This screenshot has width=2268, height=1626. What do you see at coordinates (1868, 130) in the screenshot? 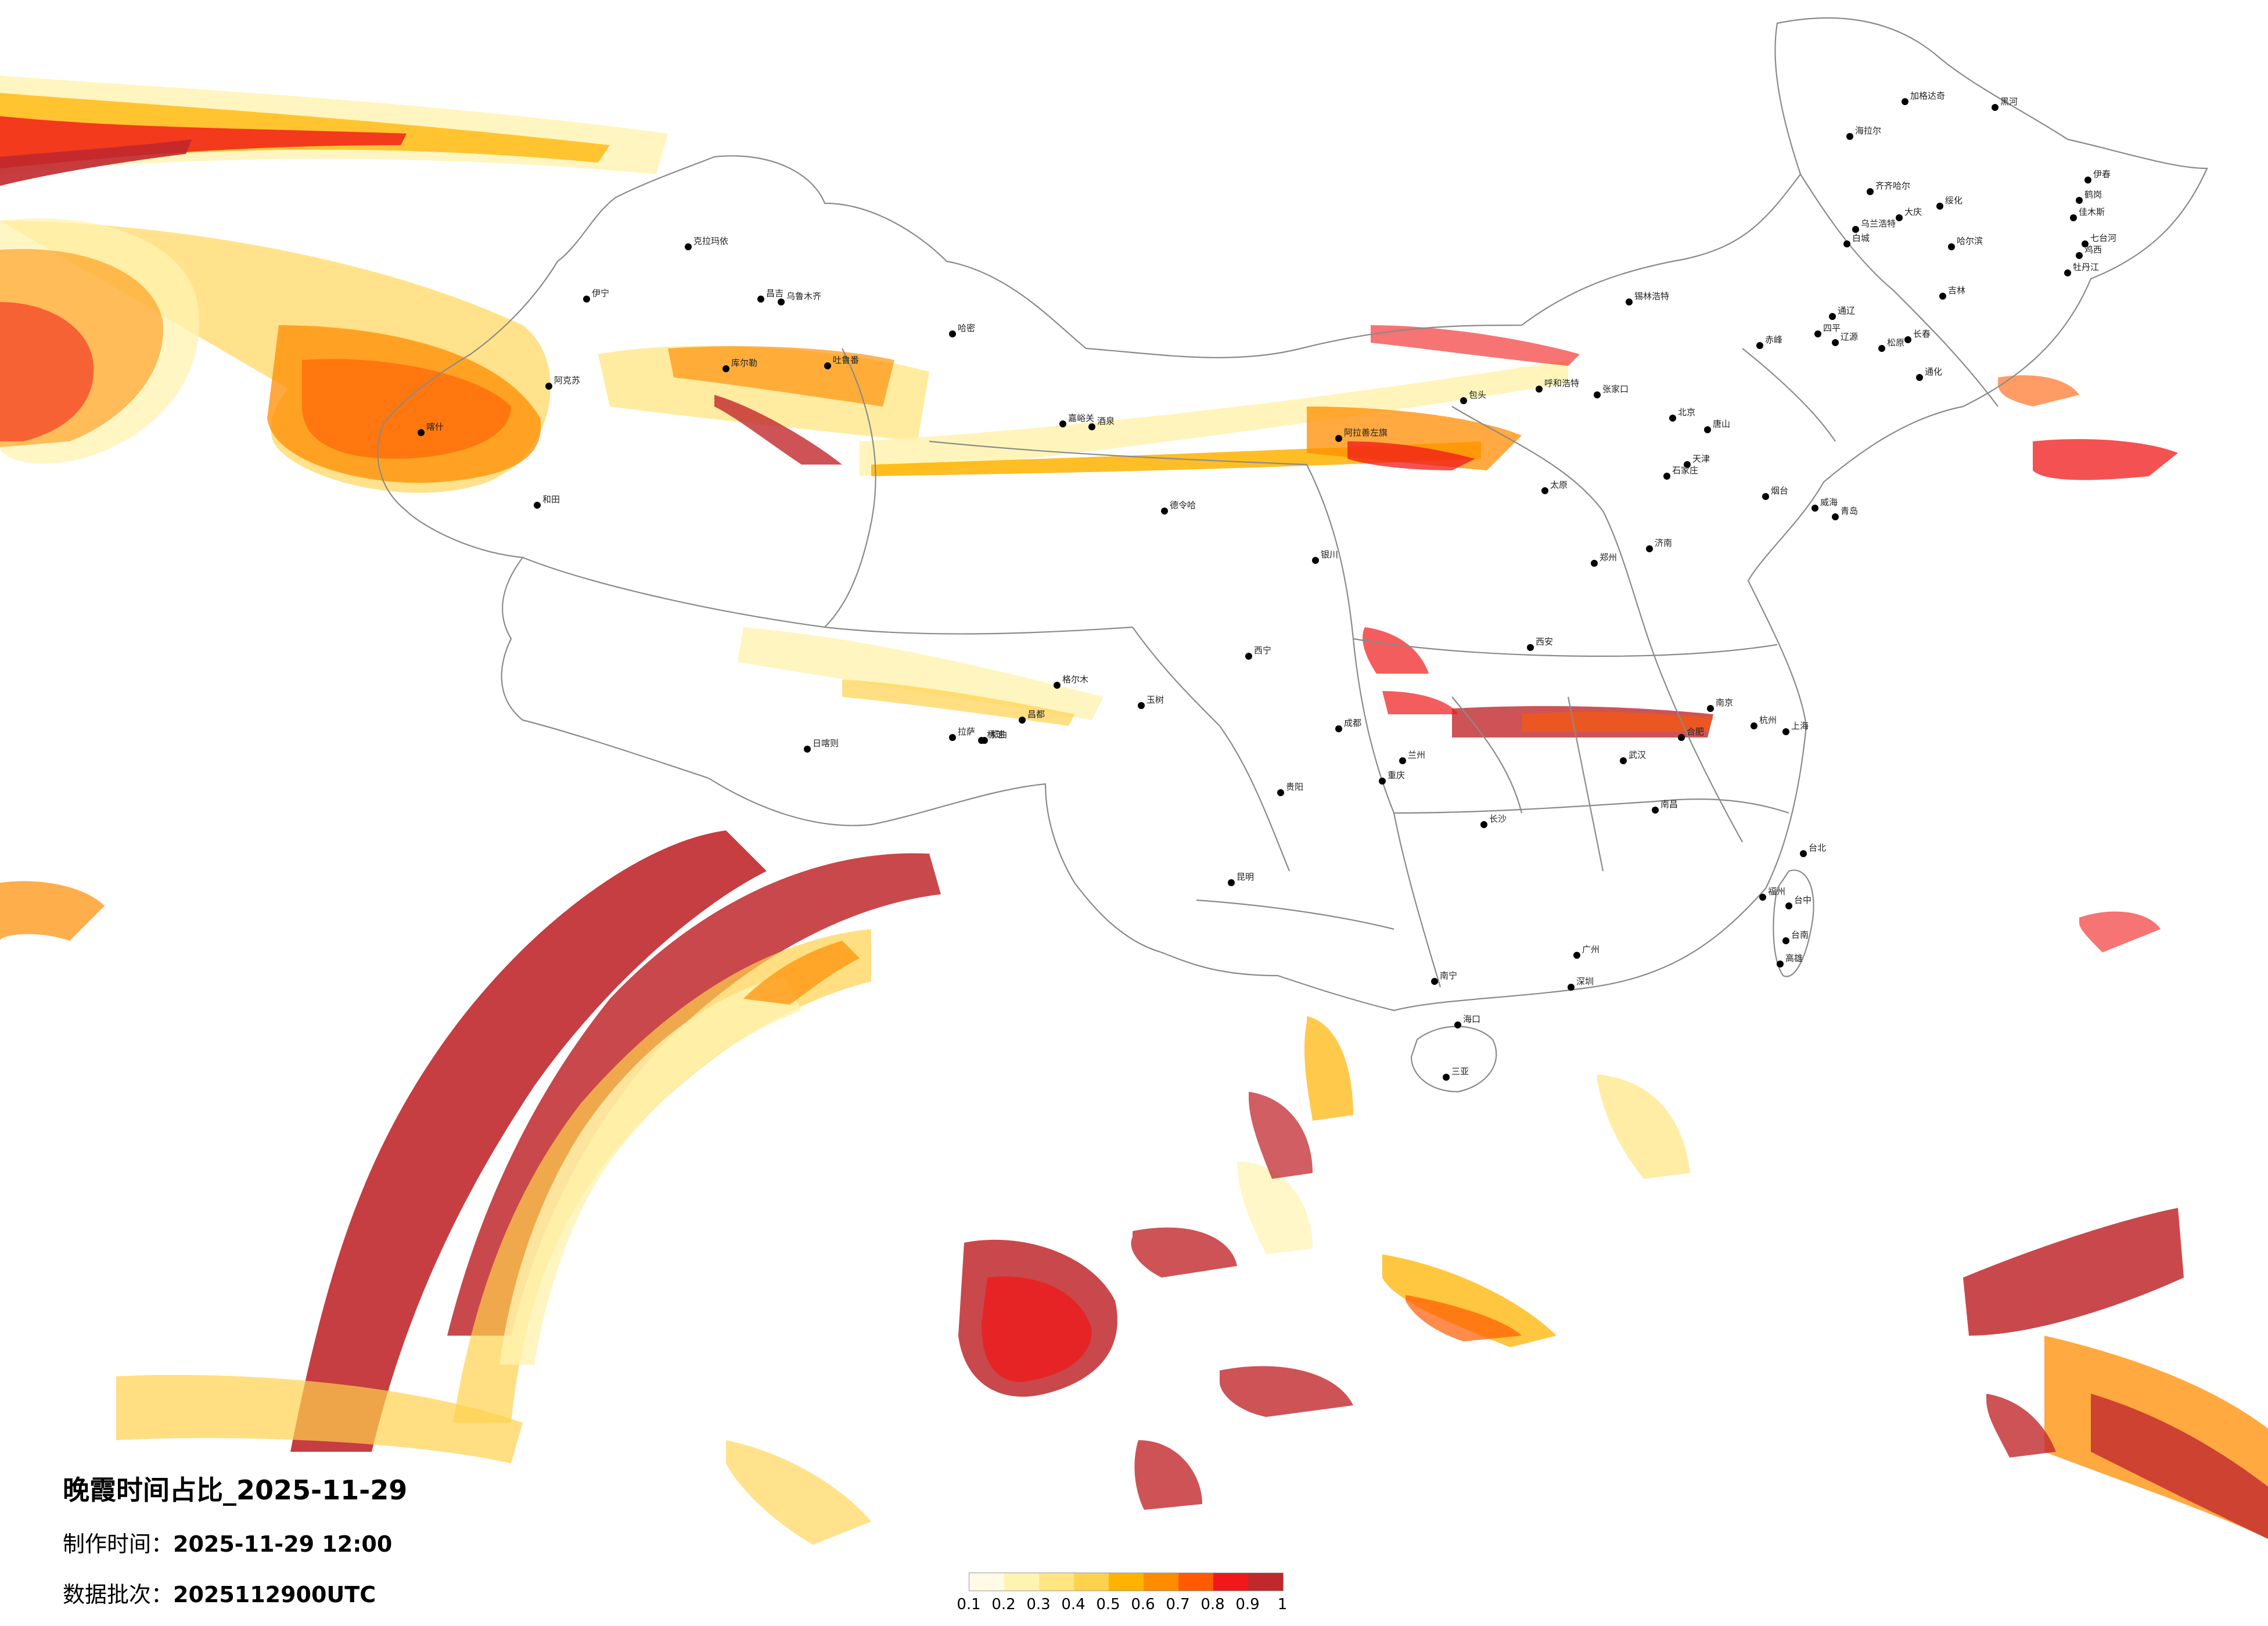
I see `city-label: 海拉尔` at bounding box center [1868, 130].